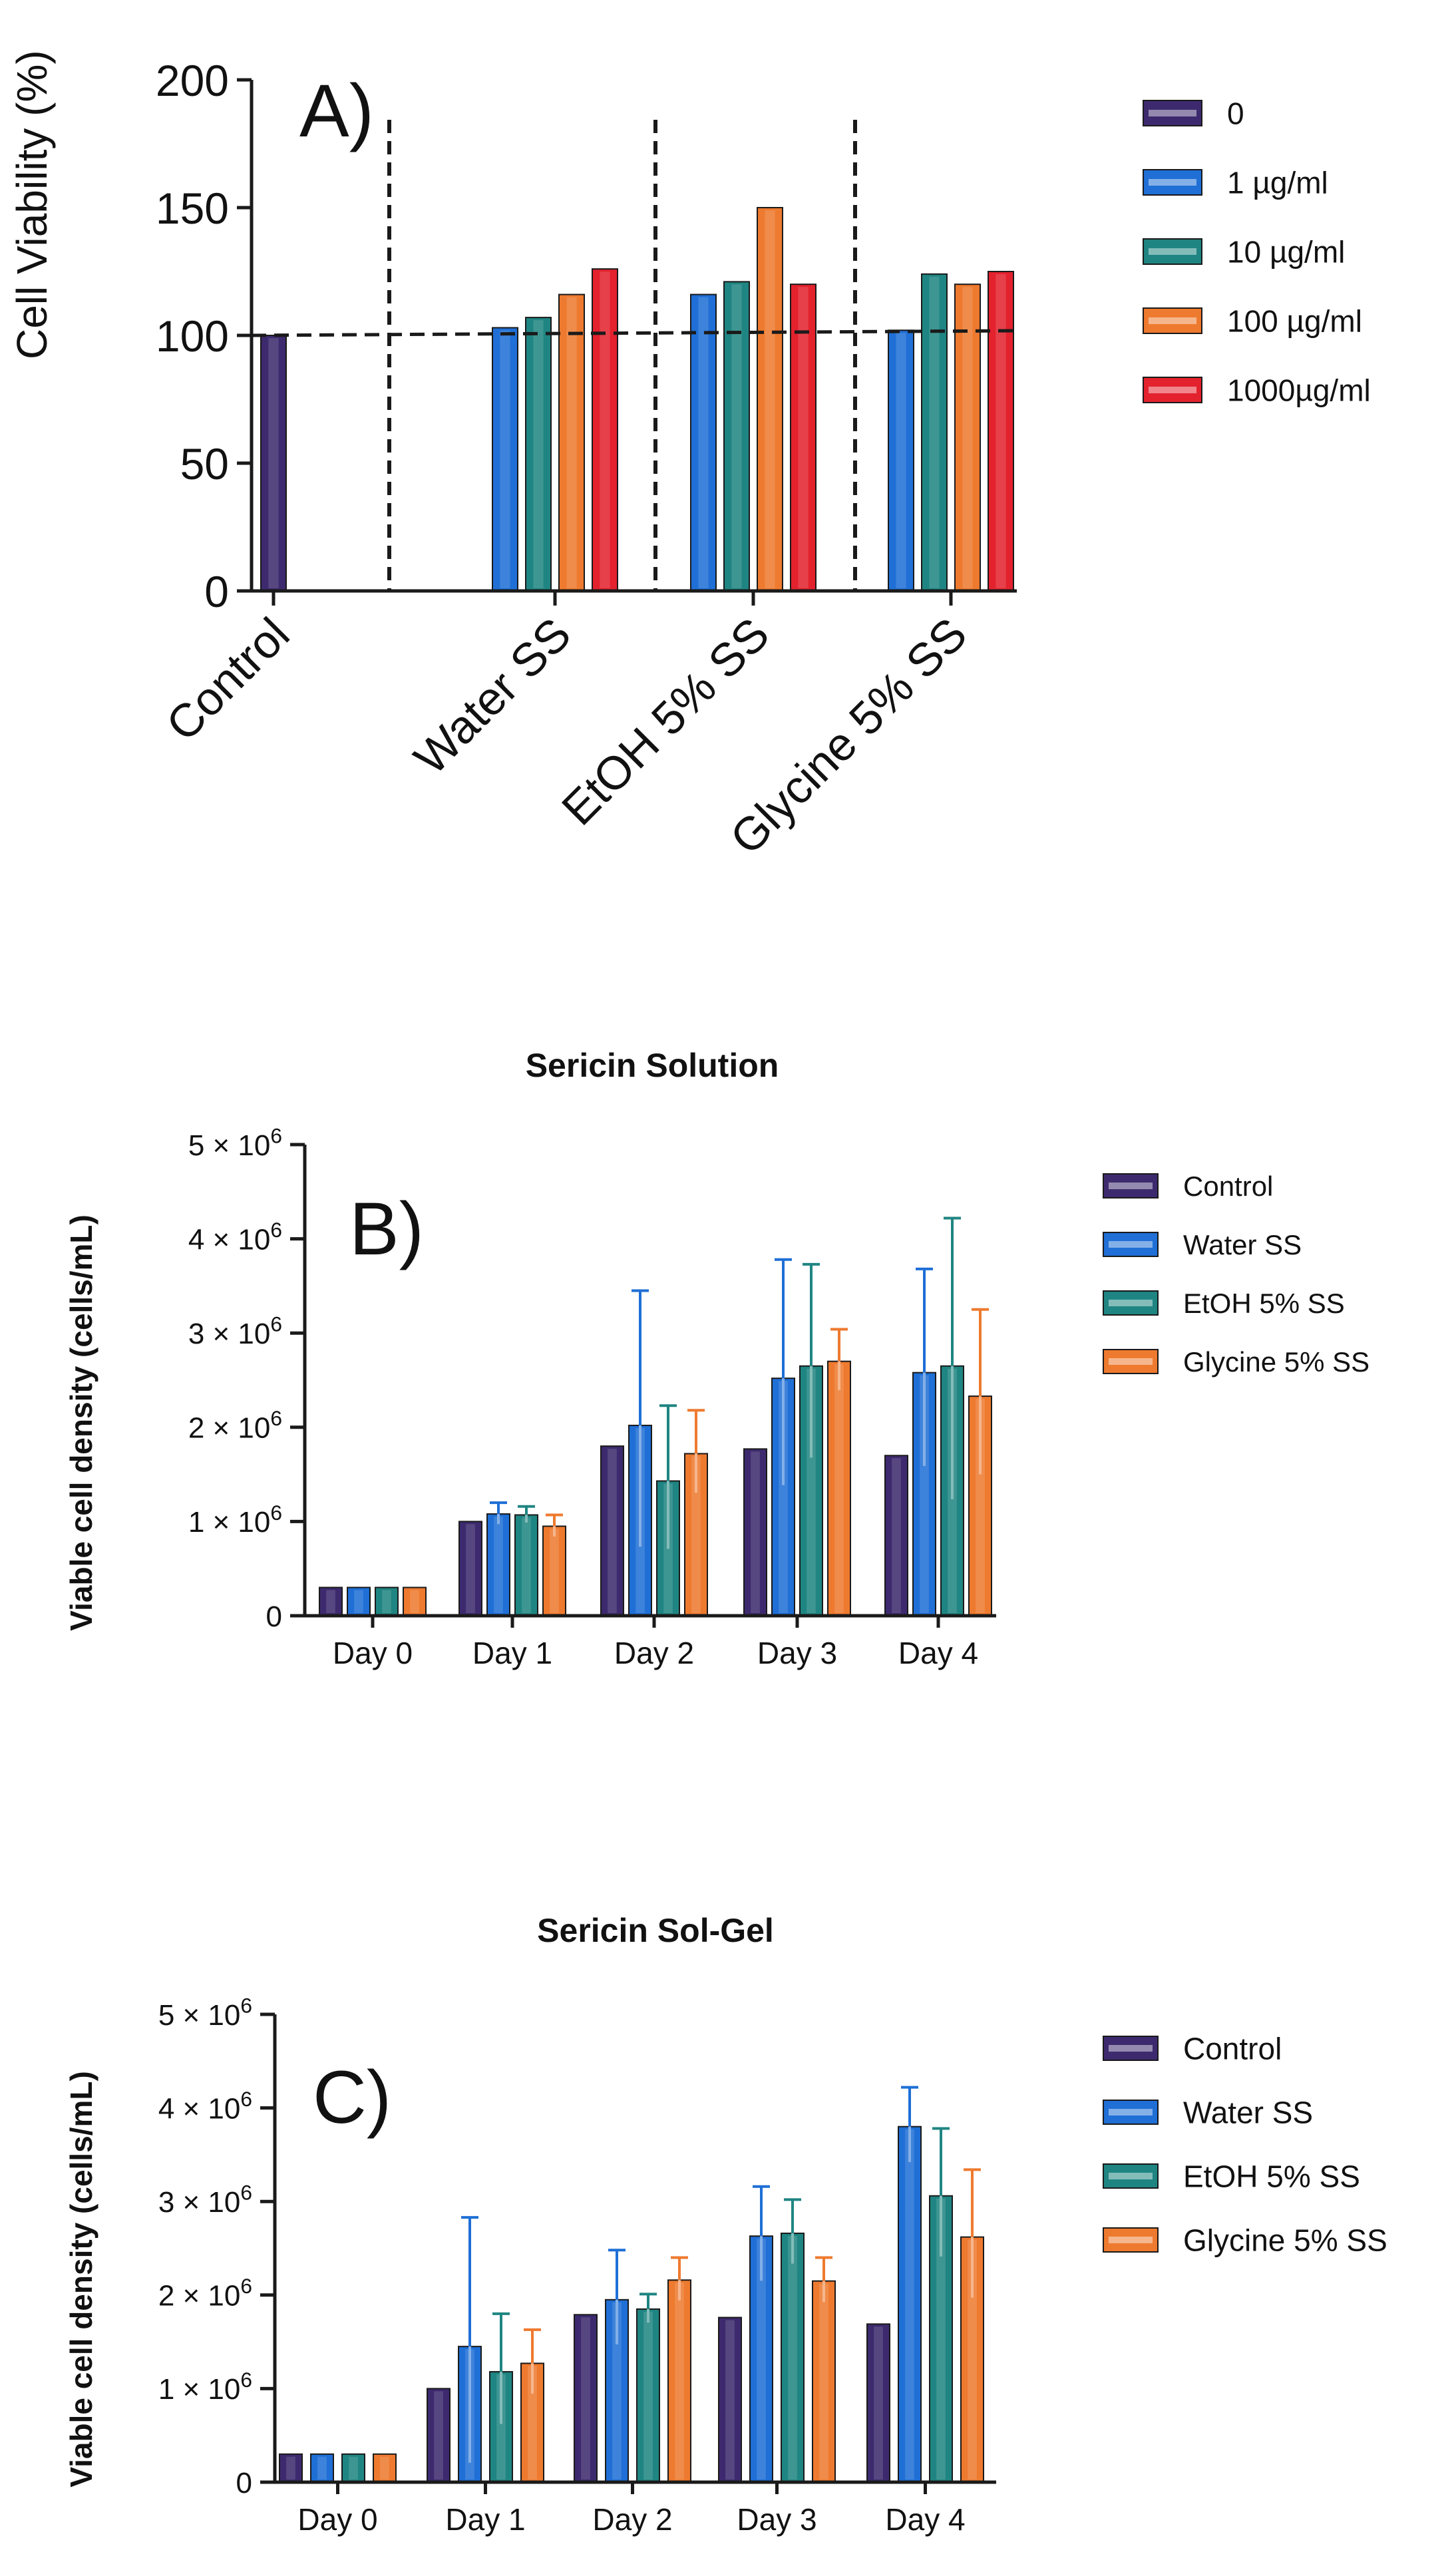 This screenshot has height=2576, width=1452. I want to click on legend-label: 1000µg/ml, so click(1299, 391).